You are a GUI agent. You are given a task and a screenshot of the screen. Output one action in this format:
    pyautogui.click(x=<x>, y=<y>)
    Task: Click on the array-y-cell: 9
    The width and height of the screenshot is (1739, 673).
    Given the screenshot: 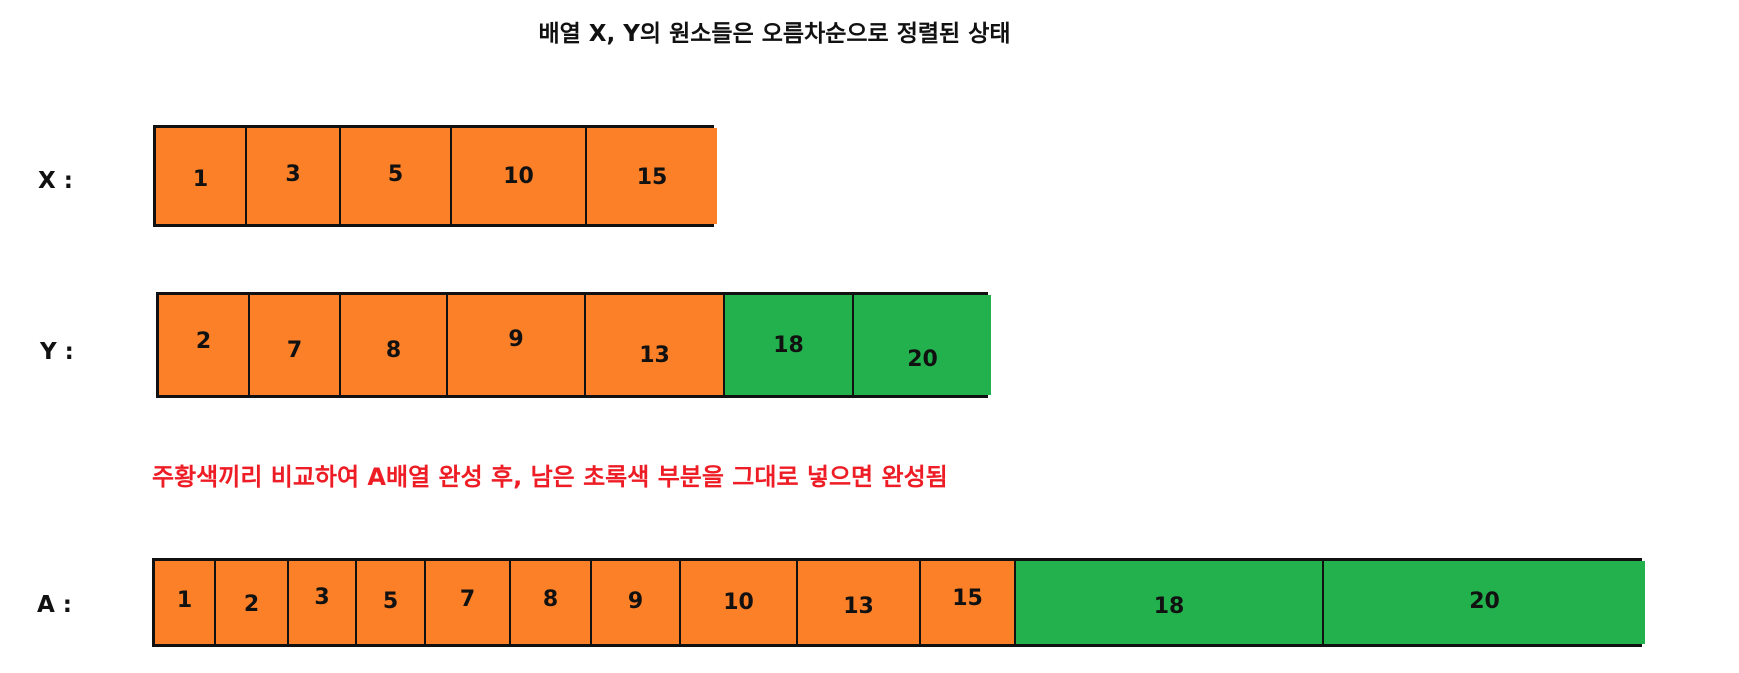 What is the action you would take?
    pyautogui.click(x=517, y=345)
    